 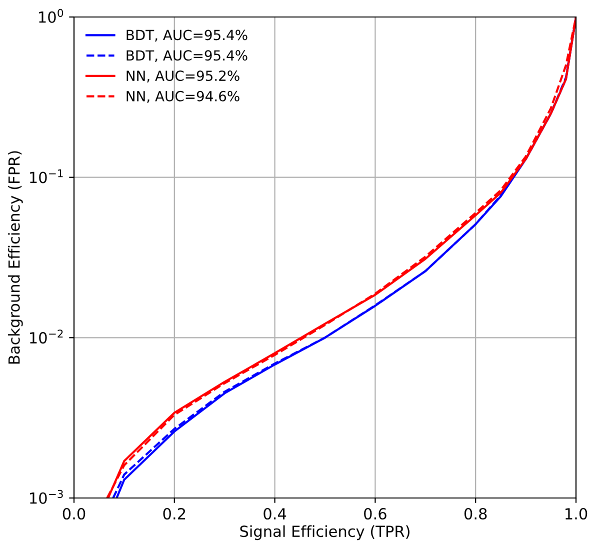 I want to click on legend-label: NN, AUC=94.6%, so click(x=183, y=96).